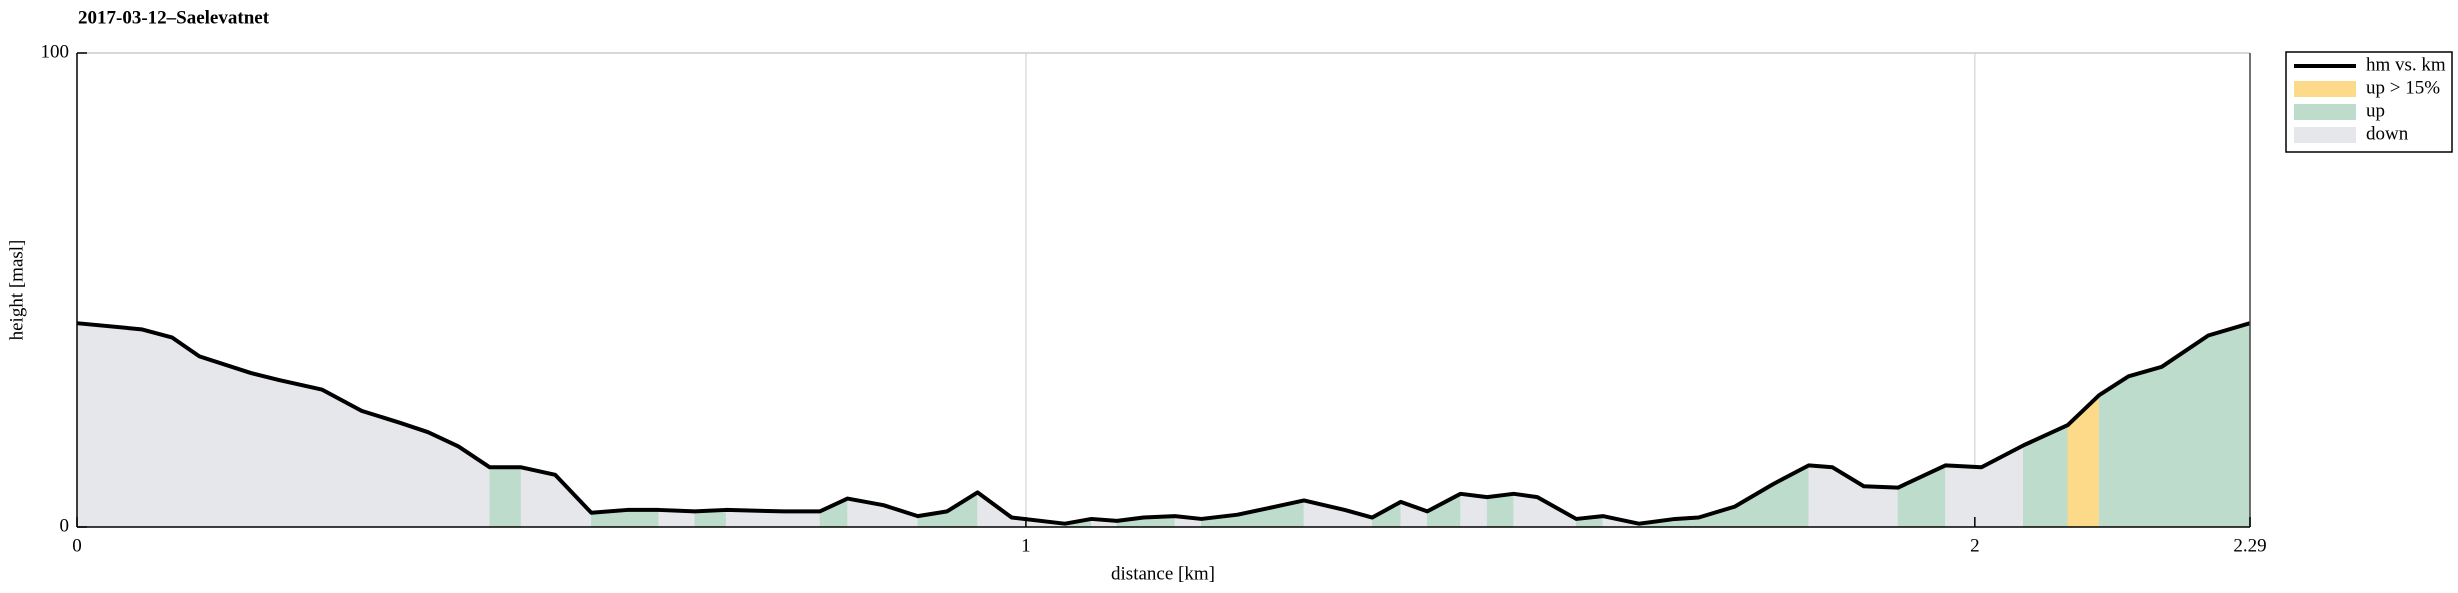 The width and height of the screenshot is (2458, 593). Describe the element at coordinates (55, 51) in the screenshot. I see `y-tick-label: 100` at that location.